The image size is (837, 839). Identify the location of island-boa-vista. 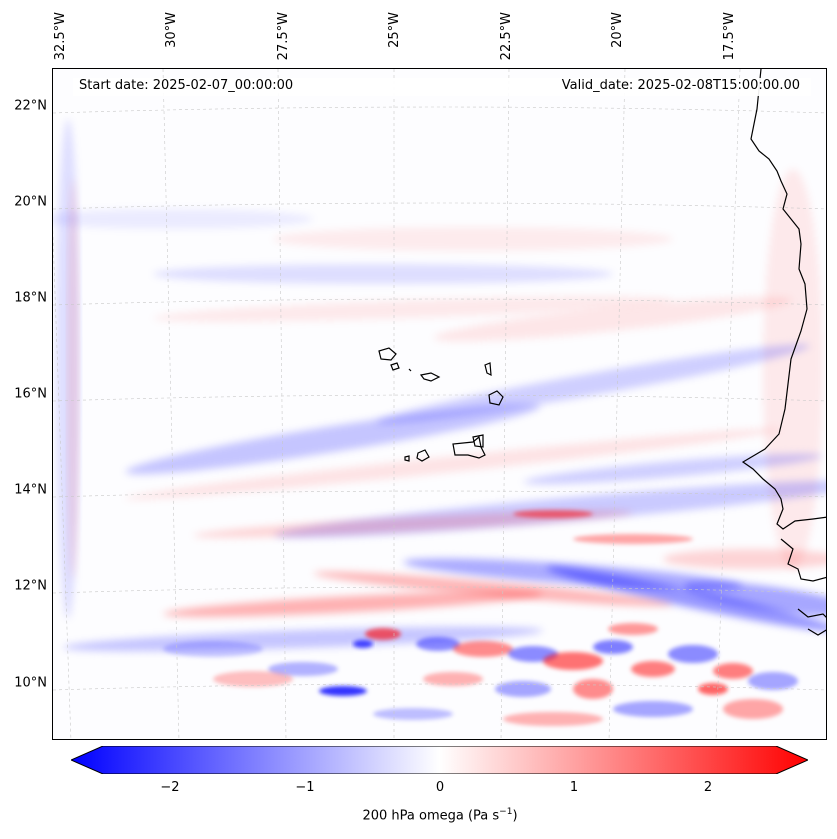
(496, 398).